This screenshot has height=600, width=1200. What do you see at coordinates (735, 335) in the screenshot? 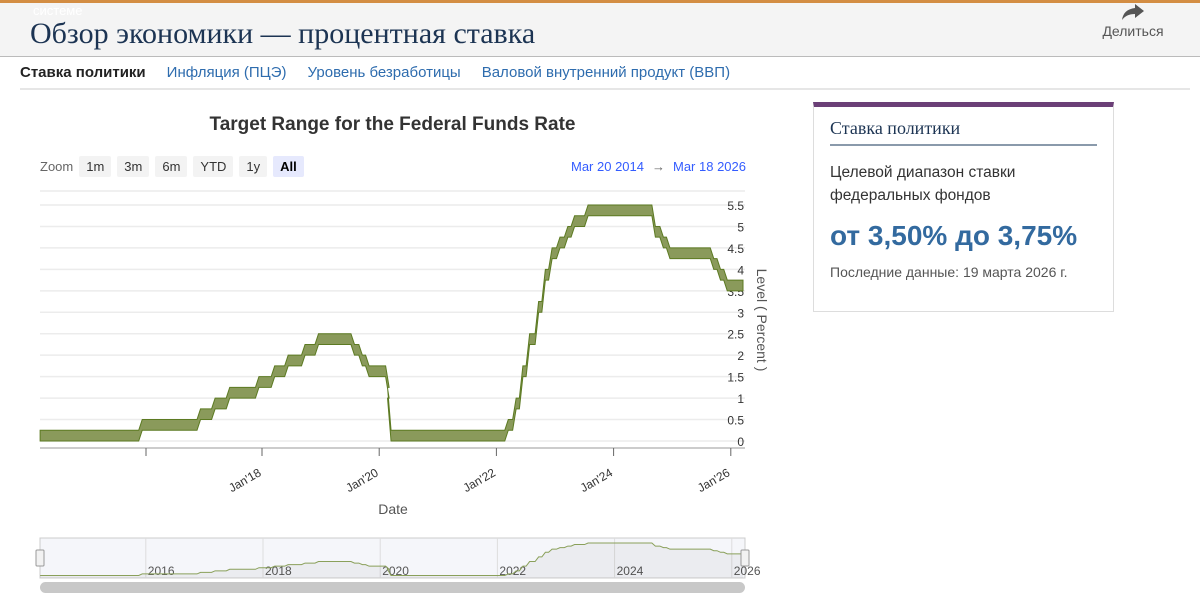
I see `y-tick-label: 2.5` at bounding box center [735, 335].